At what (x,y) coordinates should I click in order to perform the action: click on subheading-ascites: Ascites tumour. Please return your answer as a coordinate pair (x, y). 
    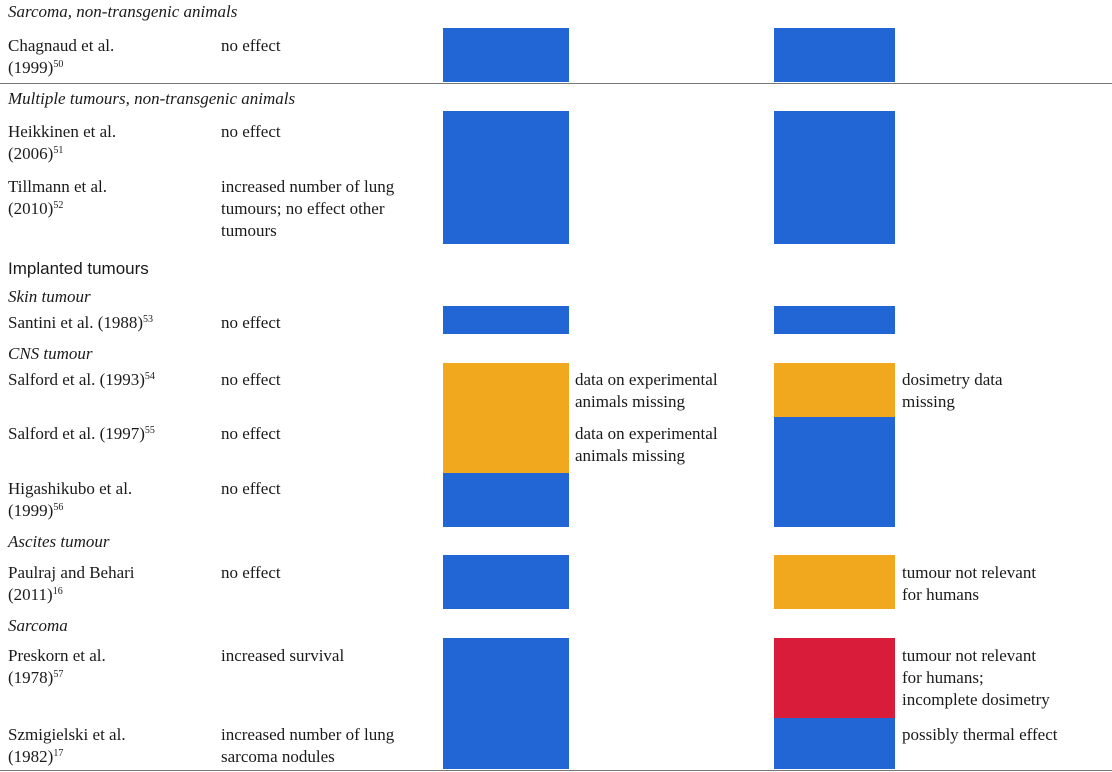
    Looking at the image, I should click on (59, 541).